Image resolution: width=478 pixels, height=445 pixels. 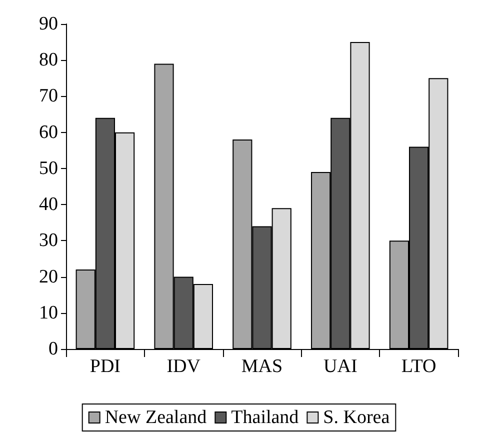 What do you see at coordinates (156, 417) in the screenshot?
I see `legend-label: New Zealand` at bounding box center [156, 417].